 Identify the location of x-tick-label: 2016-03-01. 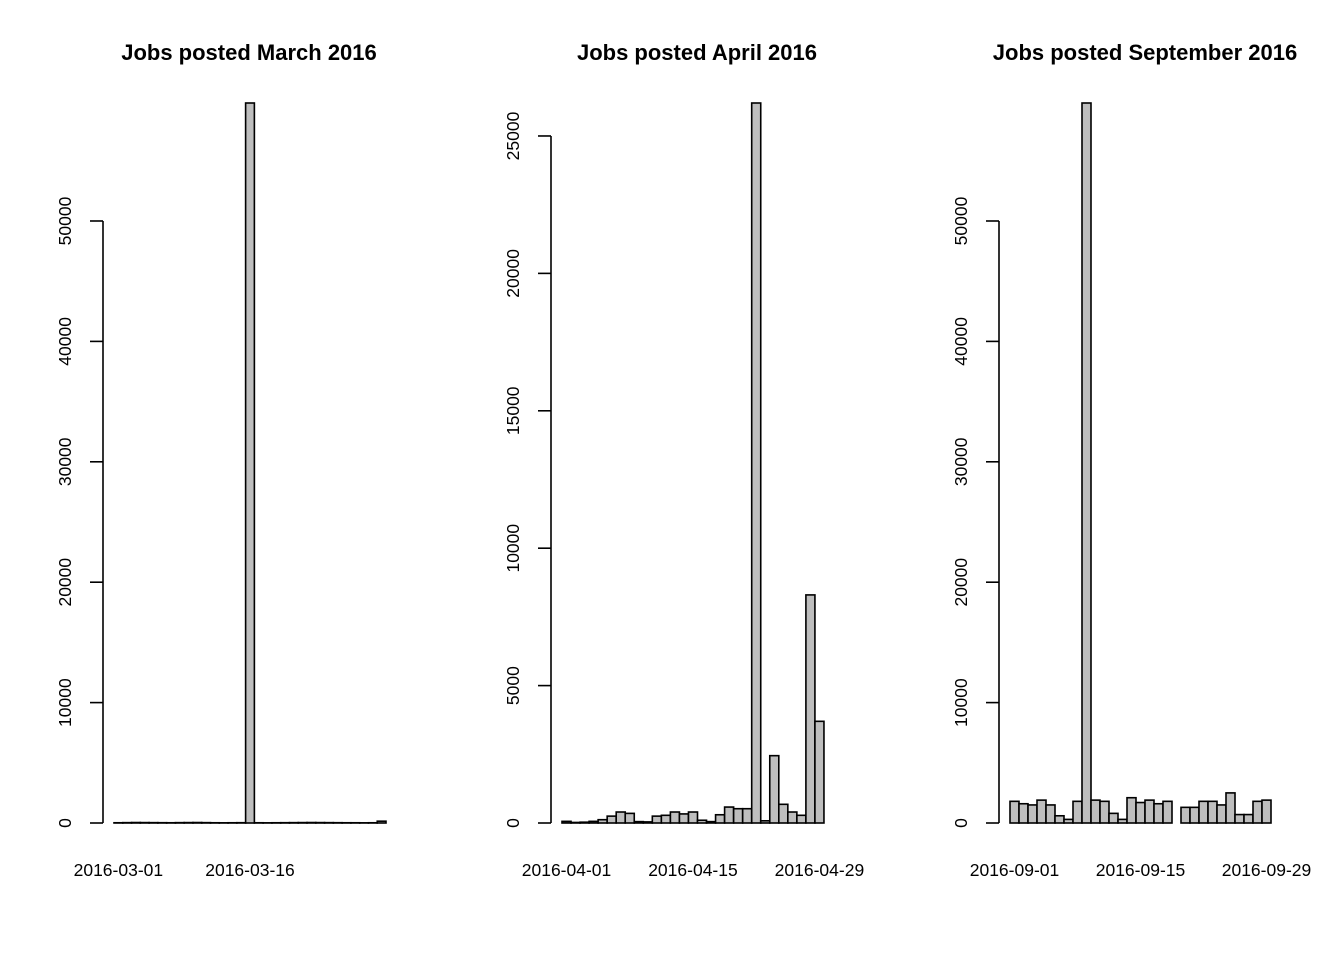
(119, 870).